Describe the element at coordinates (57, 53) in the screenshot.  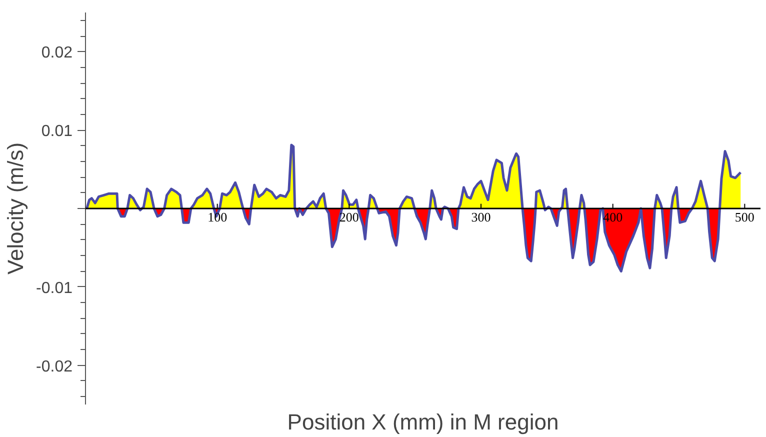
I see `y-tick-label: 0.02` at that location.